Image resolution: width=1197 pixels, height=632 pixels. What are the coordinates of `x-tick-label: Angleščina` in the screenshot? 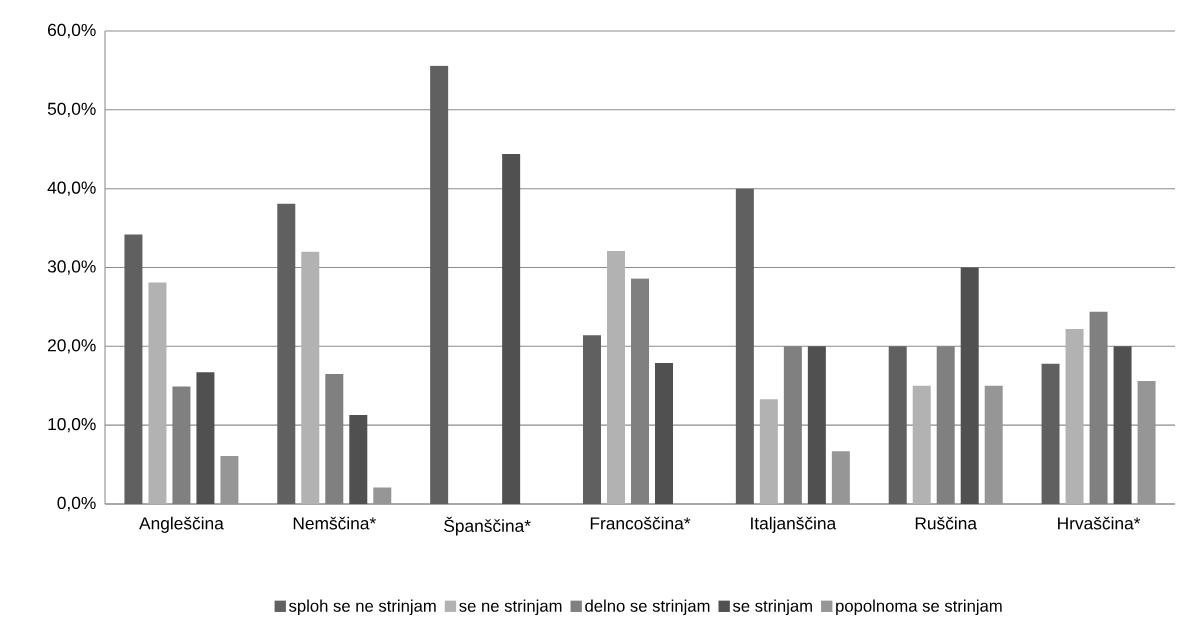 It's located at (181, 524).